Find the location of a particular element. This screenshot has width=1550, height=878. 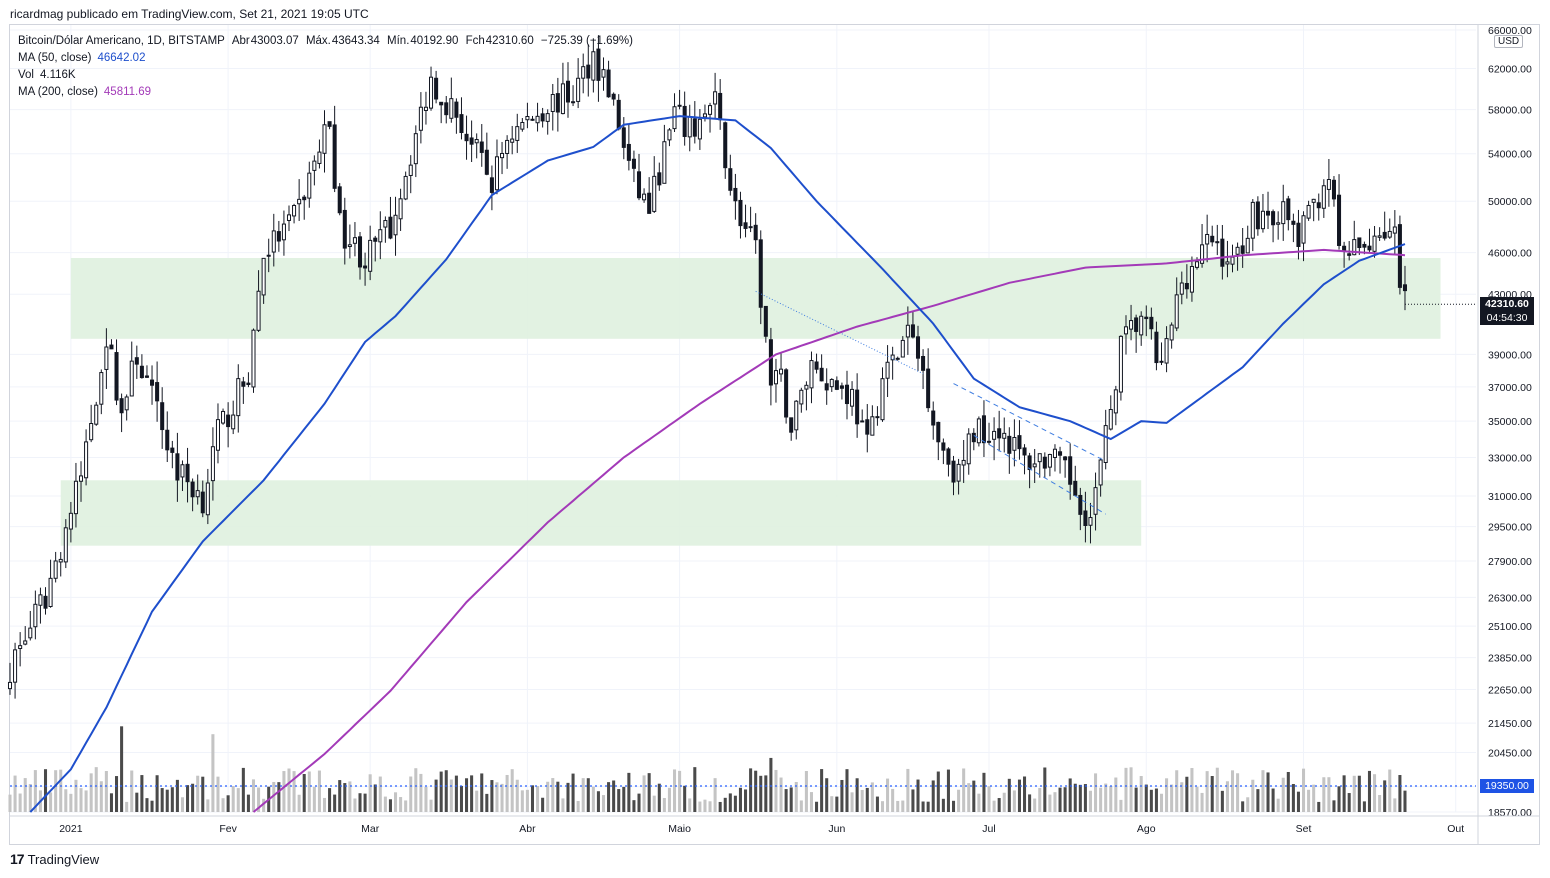

time-tick-label: Mar is located at coordinates (370, 829).